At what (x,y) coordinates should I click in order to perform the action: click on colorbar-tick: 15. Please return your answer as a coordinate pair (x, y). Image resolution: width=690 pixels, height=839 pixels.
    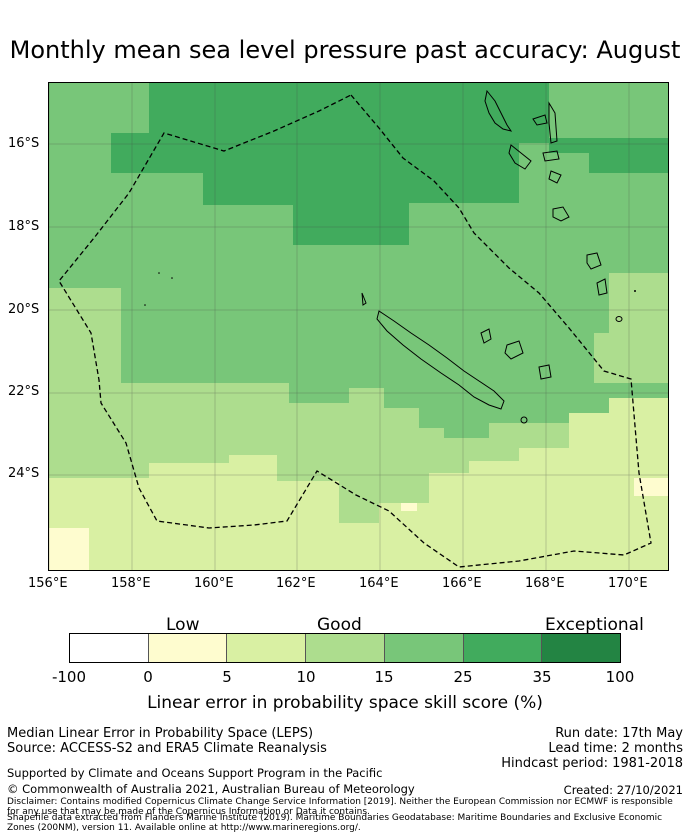
    Looking at the image, I should click on (384, 677).